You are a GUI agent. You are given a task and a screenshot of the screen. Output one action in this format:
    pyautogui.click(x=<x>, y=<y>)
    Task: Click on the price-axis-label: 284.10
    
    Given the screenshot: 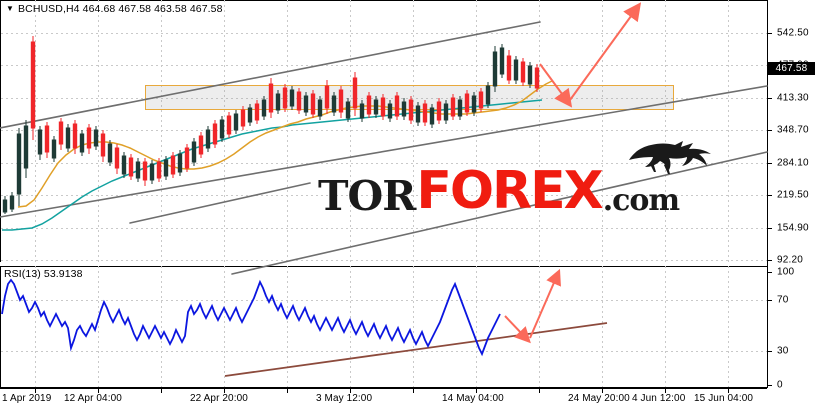 What is the action you would take?
    pyautogui.click(x=793, y=163)
    